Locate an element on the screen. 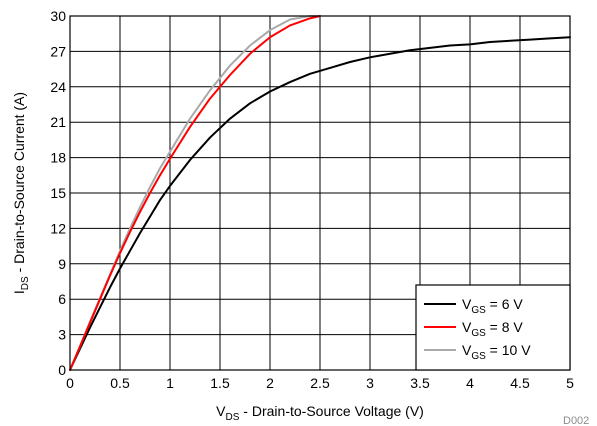 The height and width of the screenshot is (426, 597). x-tick-label: 1.5 is located at coordinates (220, 383).